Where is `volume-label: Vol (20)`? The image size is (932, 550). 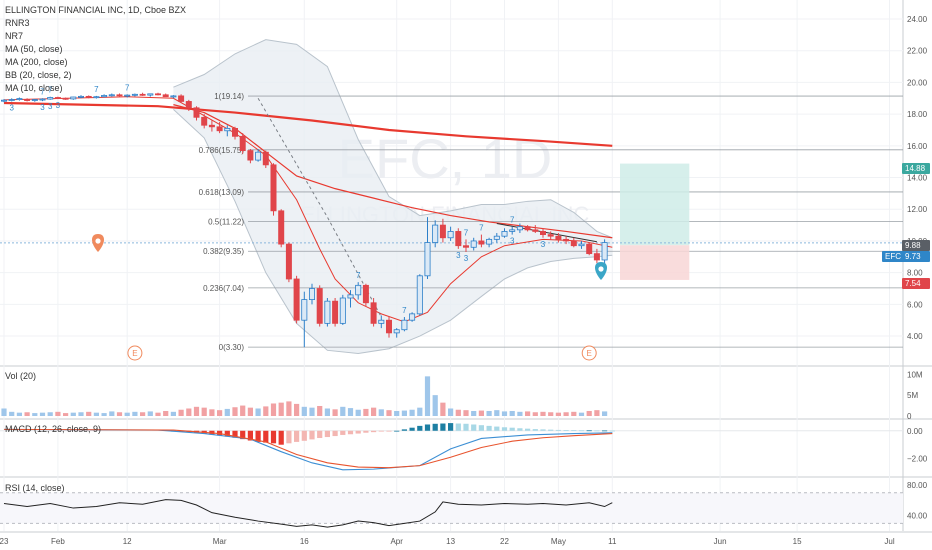
volume-label: Vol (20) is located at coordinates (21, 376).